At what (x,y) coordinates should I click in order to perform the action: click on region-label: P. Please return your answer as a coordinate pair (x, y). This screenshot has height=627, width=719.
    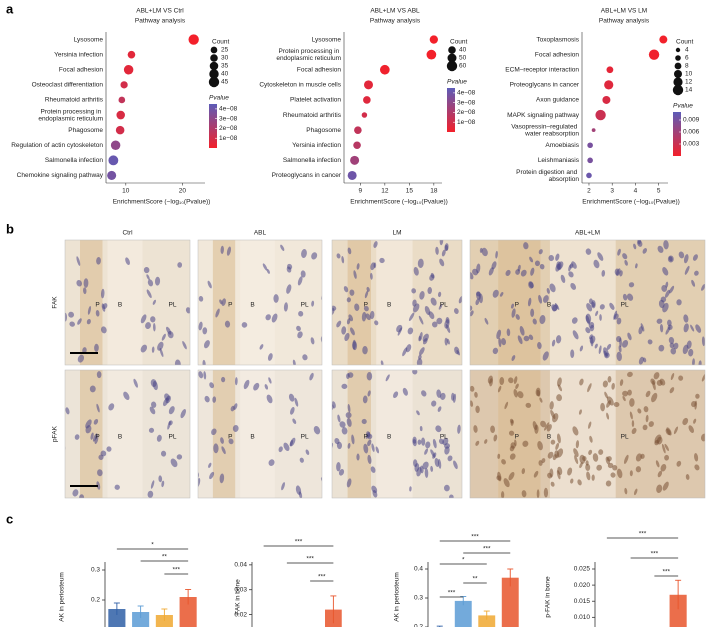
    Looking at the image, I should click on (230, 305).